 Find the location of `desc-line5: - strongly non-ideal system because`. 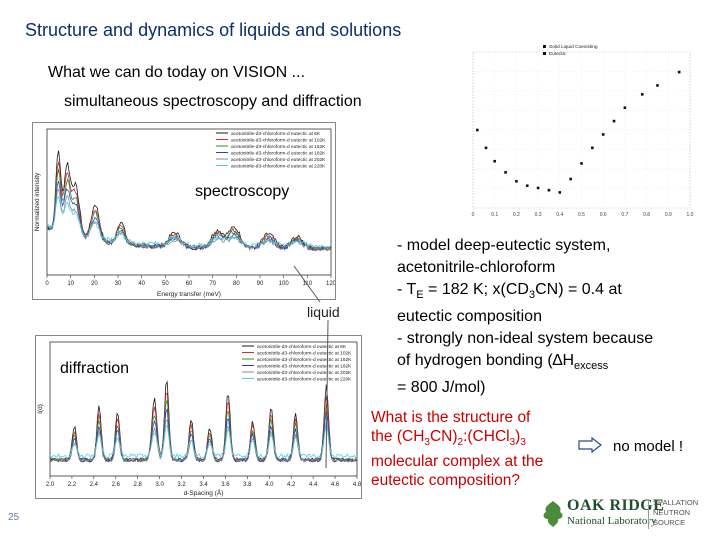

desc-line5: - strongly non-ideal system because is located at coordinates (525, 339).